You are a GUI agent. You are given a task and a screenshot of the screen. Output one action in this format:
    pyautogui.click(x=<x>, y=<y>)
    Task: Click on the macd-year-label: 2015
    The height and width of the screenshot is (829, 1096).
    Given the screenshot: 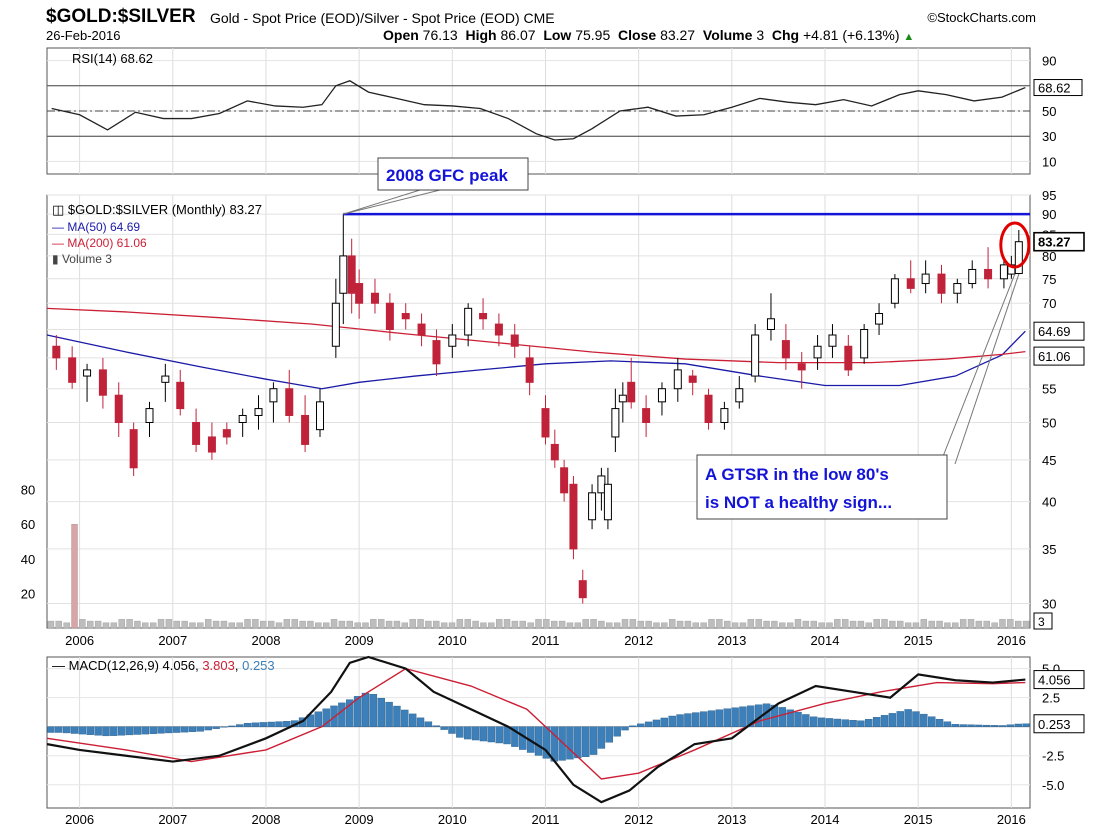 What is the action you would take?
    pyautogui.click(x=918, y=819)
    